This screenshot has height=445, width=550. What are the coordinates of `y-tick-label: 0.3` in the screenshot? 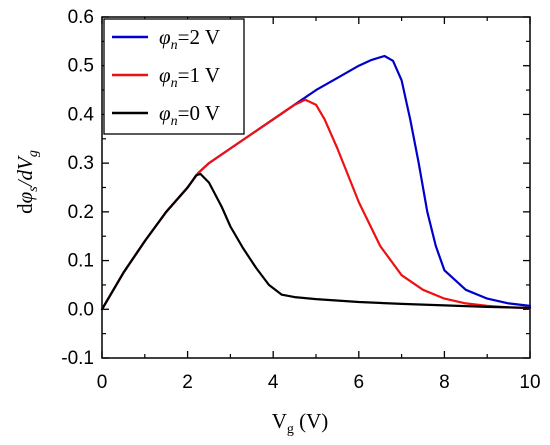 It's located at (81, 163).